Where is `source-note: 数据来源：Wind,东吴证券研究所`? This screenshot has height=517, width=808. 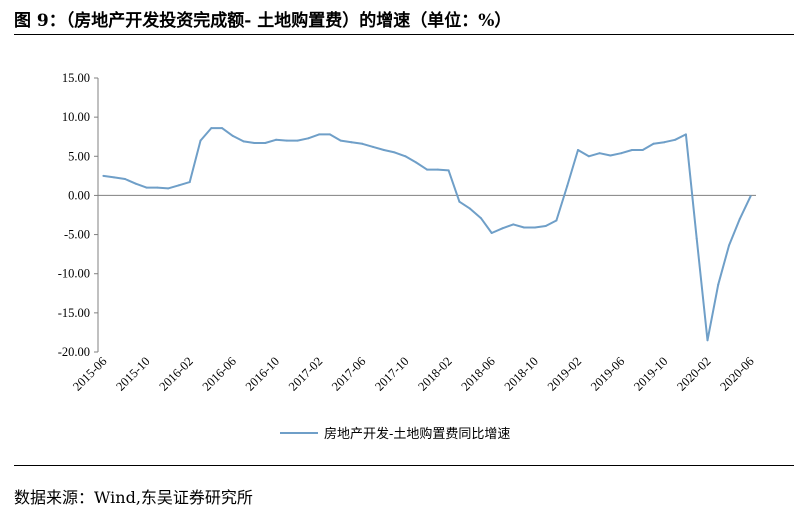 source-note: 数据来源：Wind,东吴证券研究所 is located at coordinates (133, 497).